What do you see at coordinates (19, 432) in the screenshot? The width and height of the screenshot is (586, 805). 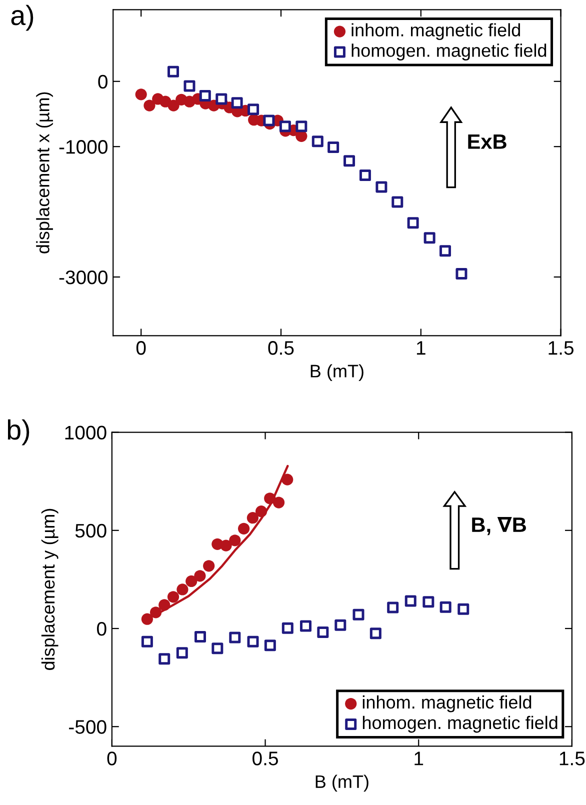 I see `text: b)` at bounding box center [19, 432].